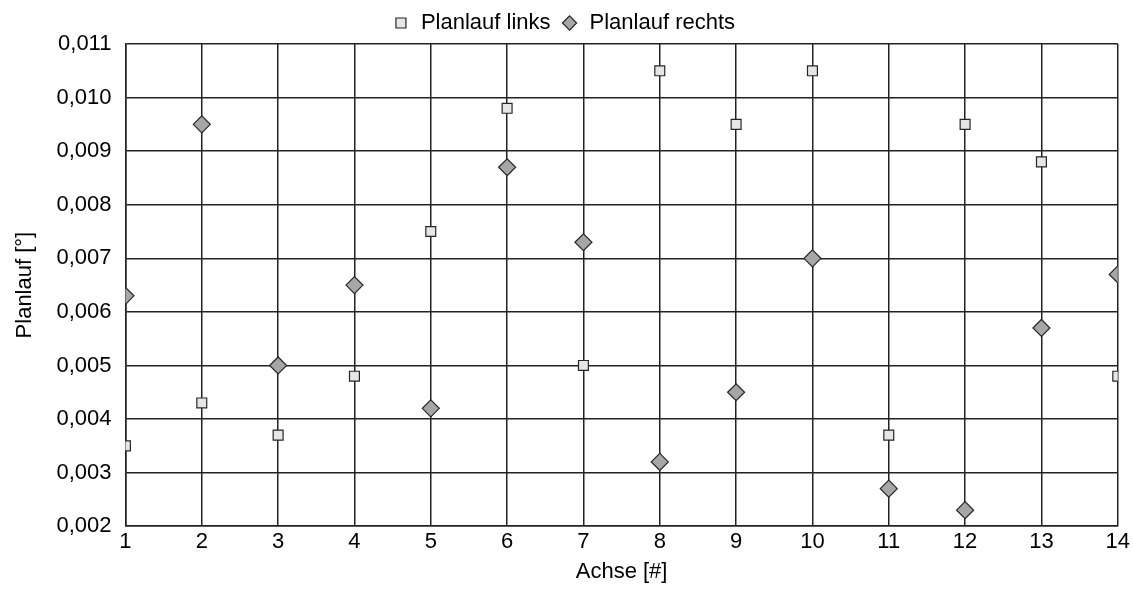 The image size is (1133, 589). What do you see at coordinates (84, 418) in the screenshot?
I see `y-tick-label: 0,004` at bounding box center [84, 418].